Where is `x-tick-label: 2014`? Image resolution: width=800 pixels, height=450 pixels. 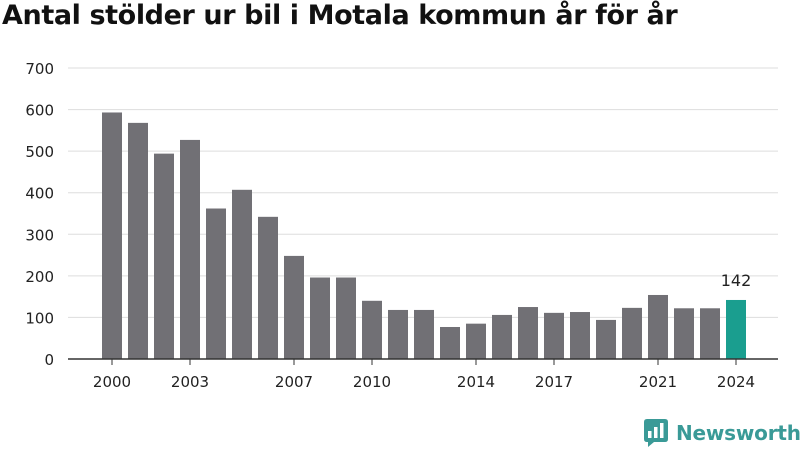
x-tick-label: 2014 is located at coordinates (476, 382).